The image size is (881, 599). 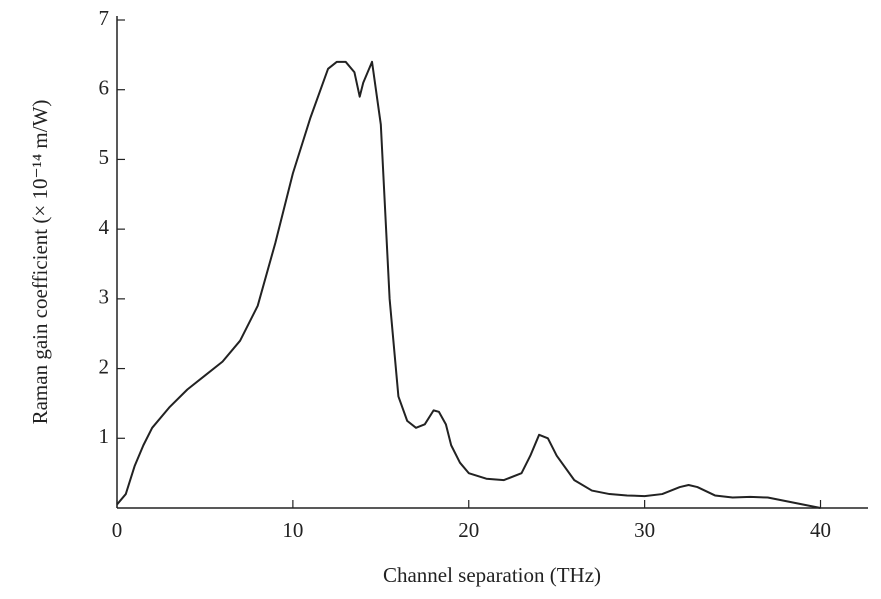 I want to click on y-tick-label: 4, so click(x=104, y=227).